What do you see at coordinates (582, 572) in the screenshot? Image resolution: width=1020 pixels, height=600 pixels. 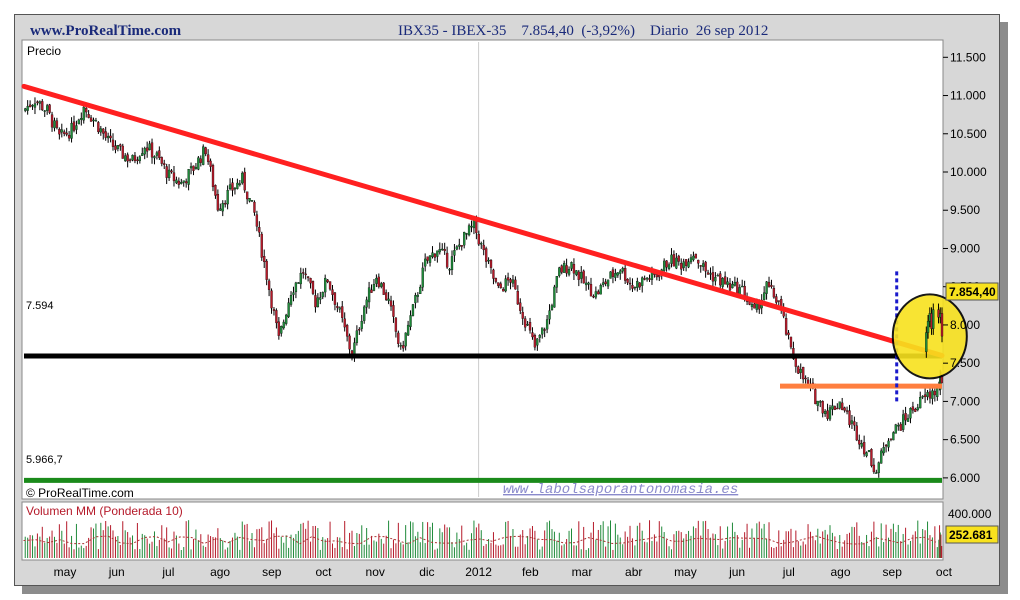 I see `month-label: mar` at bounding box center [582, 572].